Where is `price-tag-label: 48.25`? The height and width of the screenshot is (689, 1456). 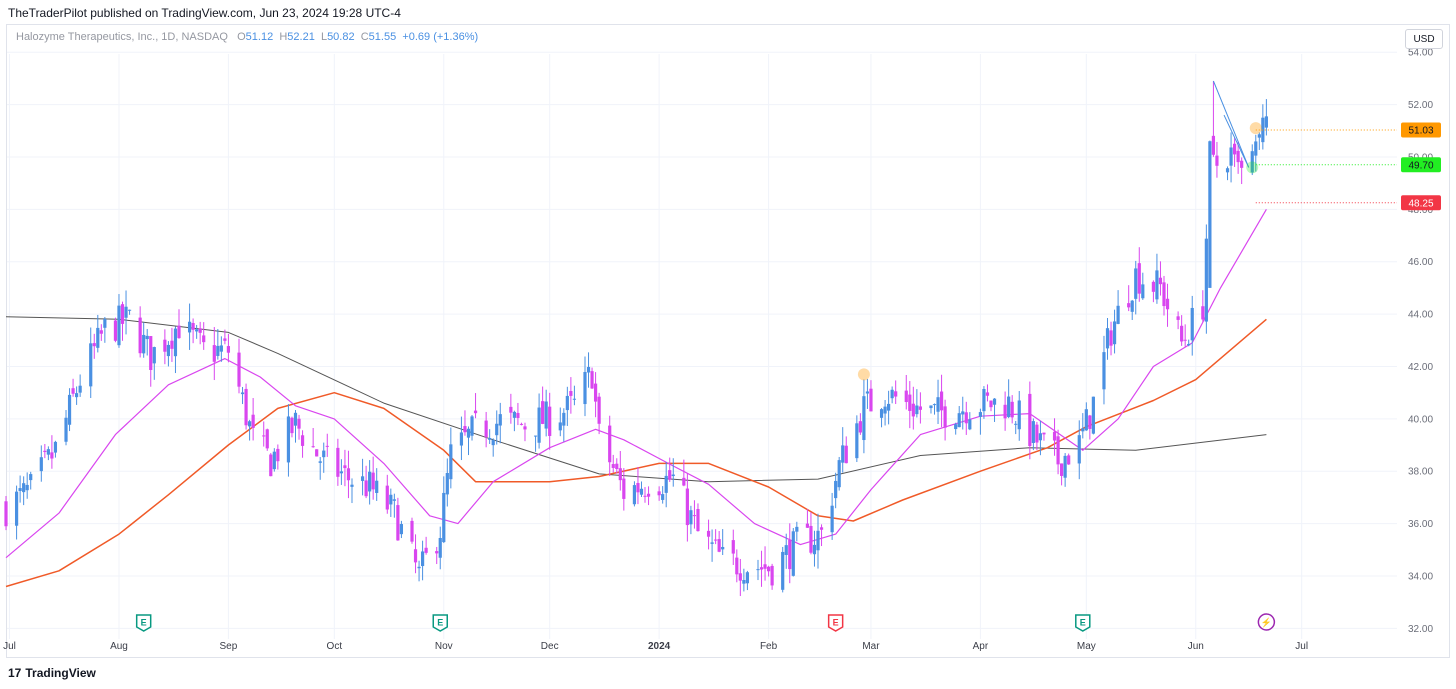
price-tag-label: 48.25 is located at coordinates (1420, 203).